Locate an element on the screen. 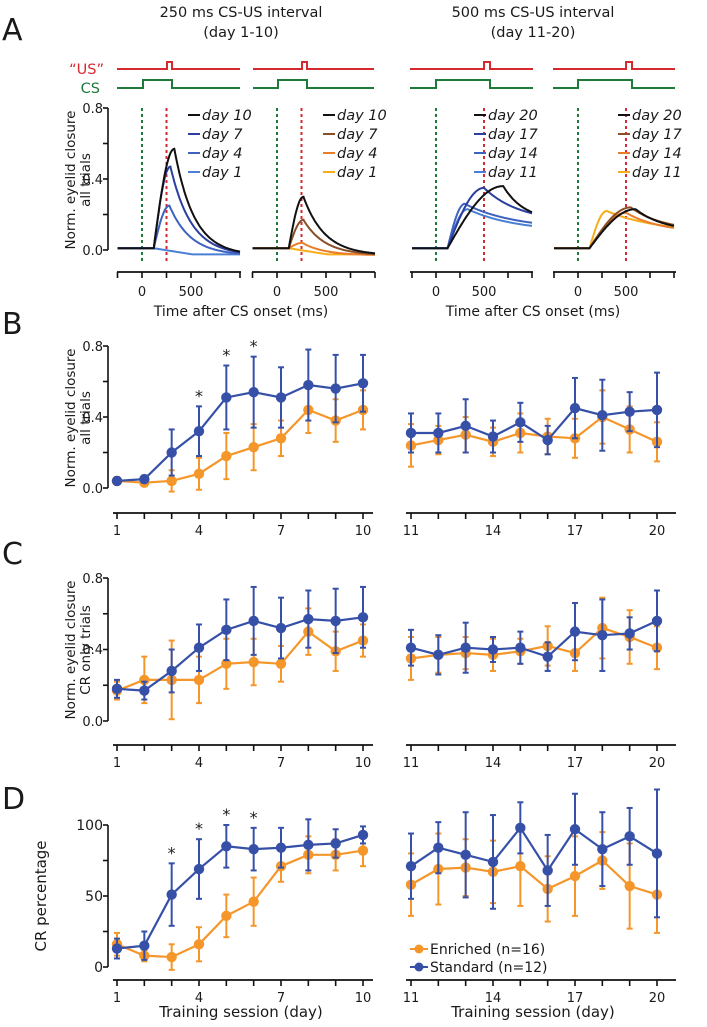  panel-c-ytick-0.8: 0.8 is located at coordinates (92, 579).